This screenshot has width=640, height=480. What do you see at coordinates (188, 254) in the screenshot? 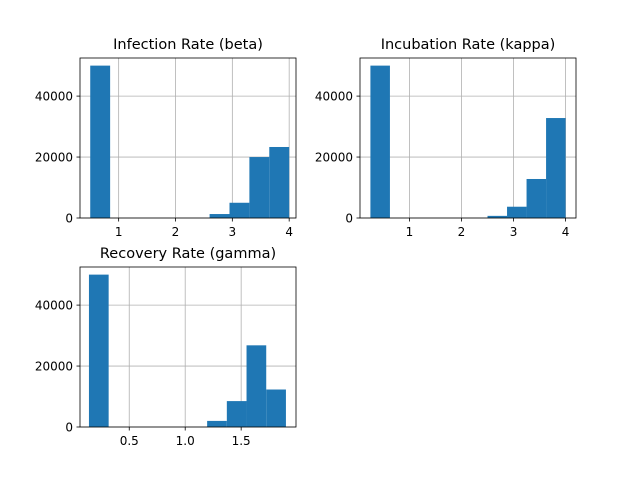
I see `chart-title: Recovery Rate (gamma)` at bounding box center [188, 254].